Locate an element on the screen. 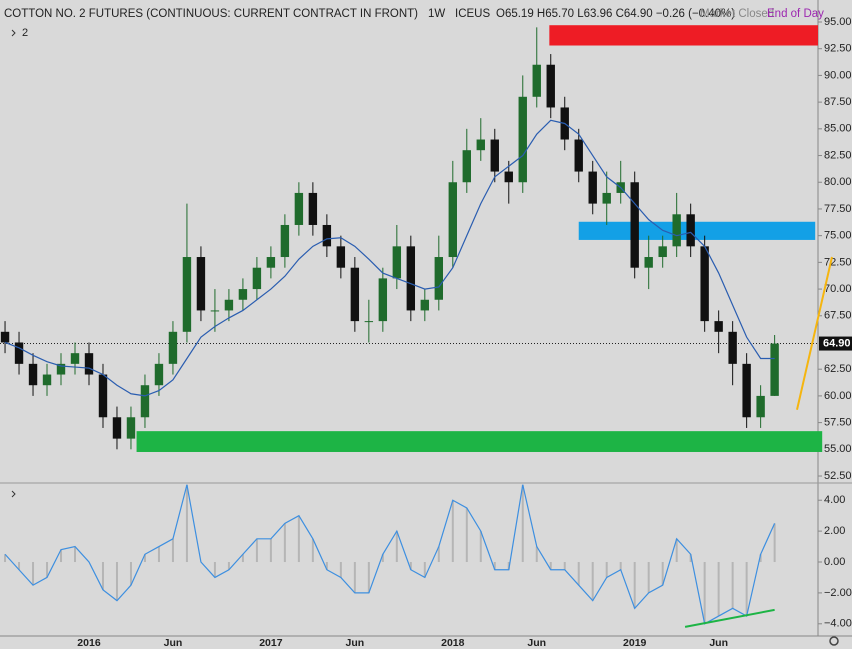 This screenshot has width=852, height=649. last-price-tag is located at coordinates (835, 343).